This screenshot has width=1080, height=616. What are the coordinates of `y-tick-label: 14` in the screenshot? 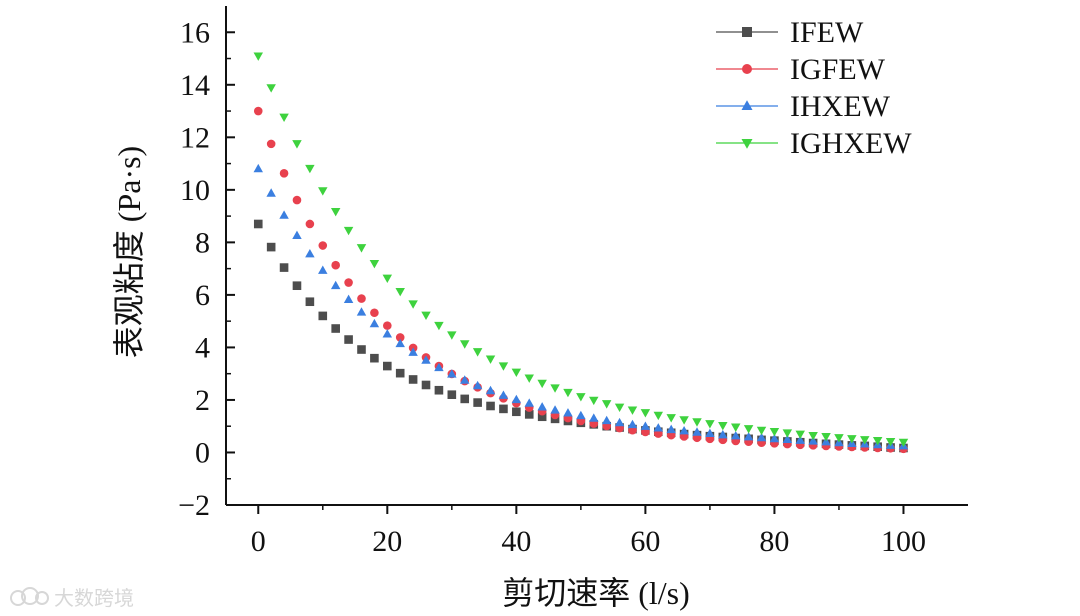 It's located at (195, 85).